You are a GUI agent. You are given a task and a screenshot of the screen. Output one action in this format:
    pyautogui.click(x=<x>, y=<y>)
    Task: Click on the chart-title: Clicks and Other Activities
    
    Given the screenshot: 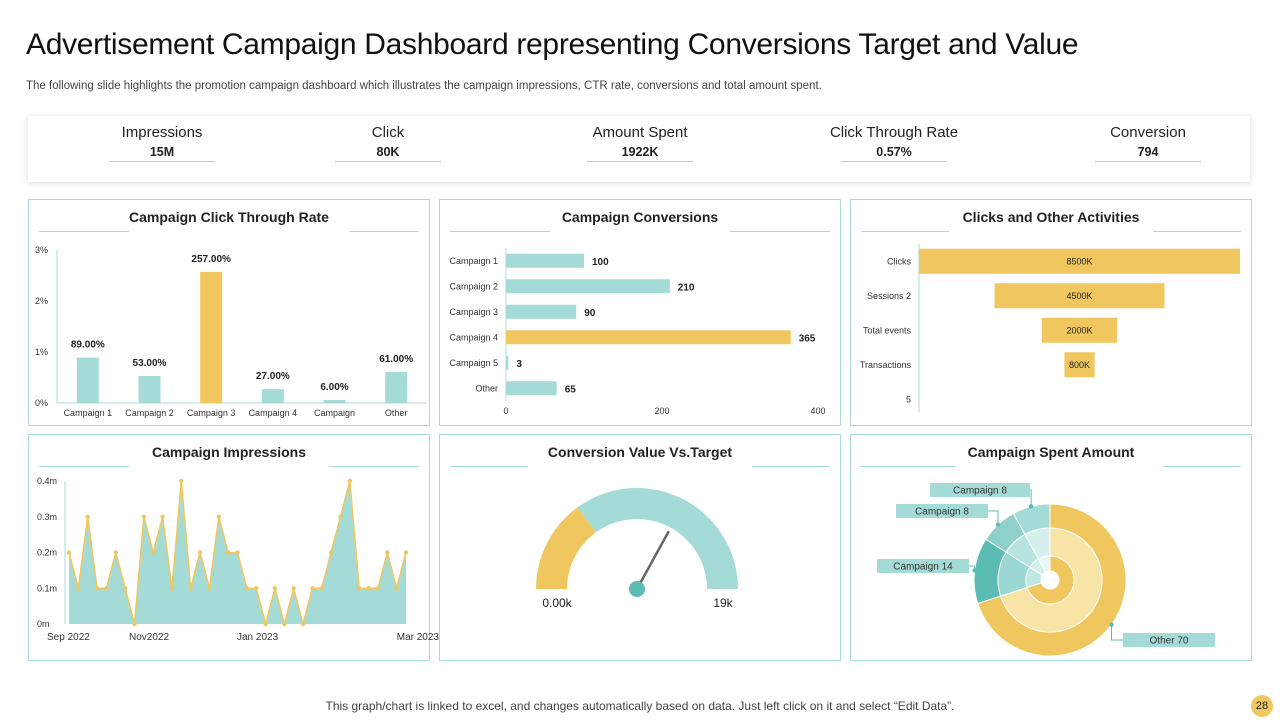 What is the action you would take?
    pyautogui.click(x=1051, y=217)
    